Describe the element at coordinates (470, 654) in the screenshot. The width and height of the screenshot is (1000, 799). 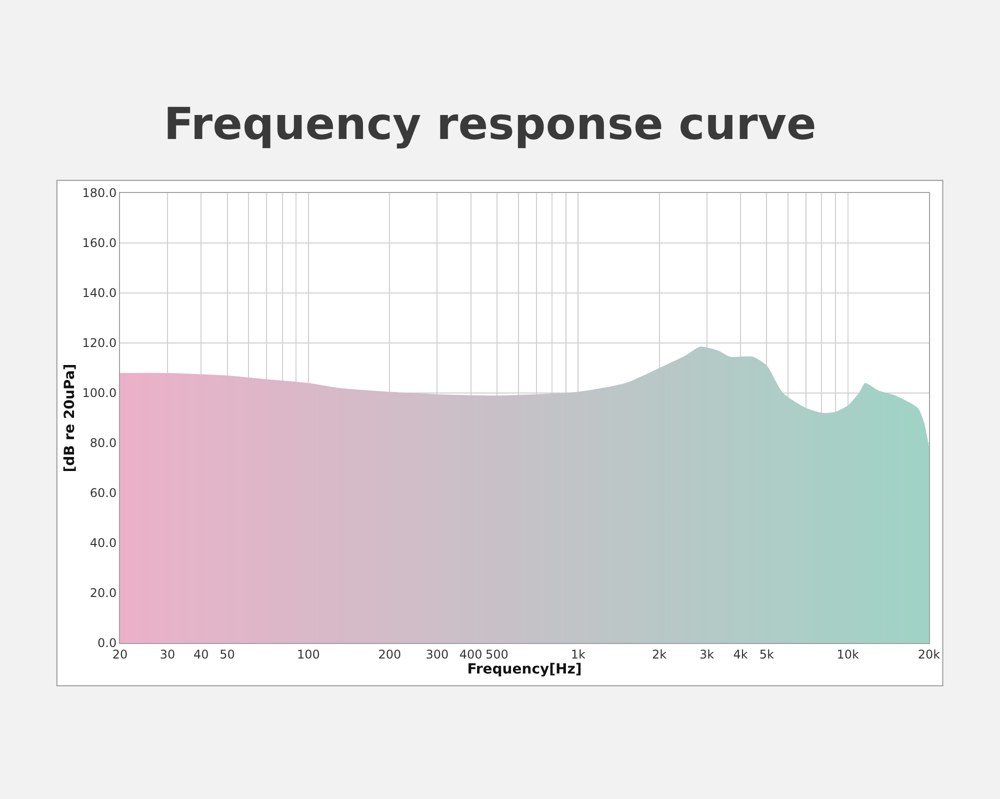
I see `x-tick-label: 400` at that location.